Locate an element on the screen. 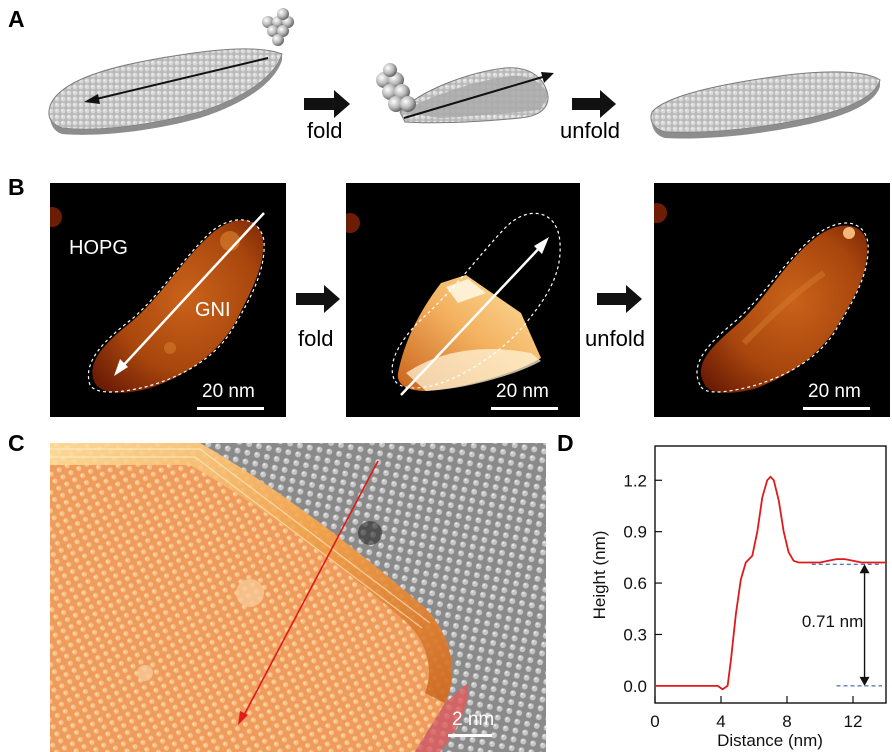 The height and width of the screenshot is (752, 892). x-tick-label: 8 is located at coordinates (786, 721).